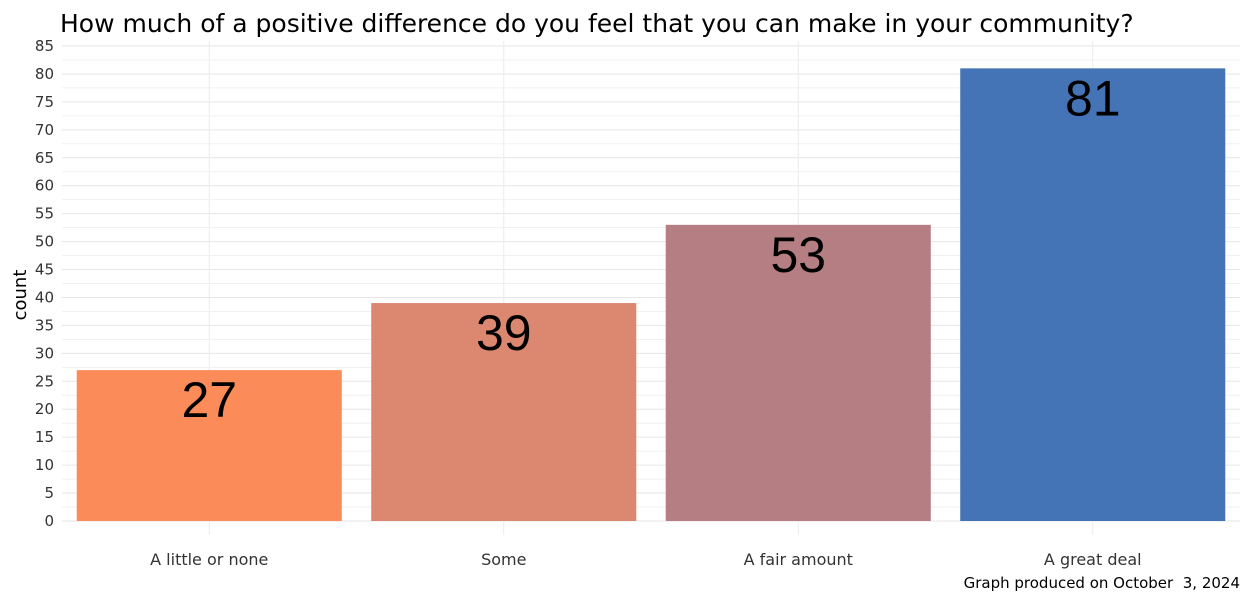 Image resolution: width=1244 pixels, height=595 pixels. What do you see at coordinates (44, 381) in the screenshot?
I see `y-tick-label: 25` at bounding box center [44, 381].